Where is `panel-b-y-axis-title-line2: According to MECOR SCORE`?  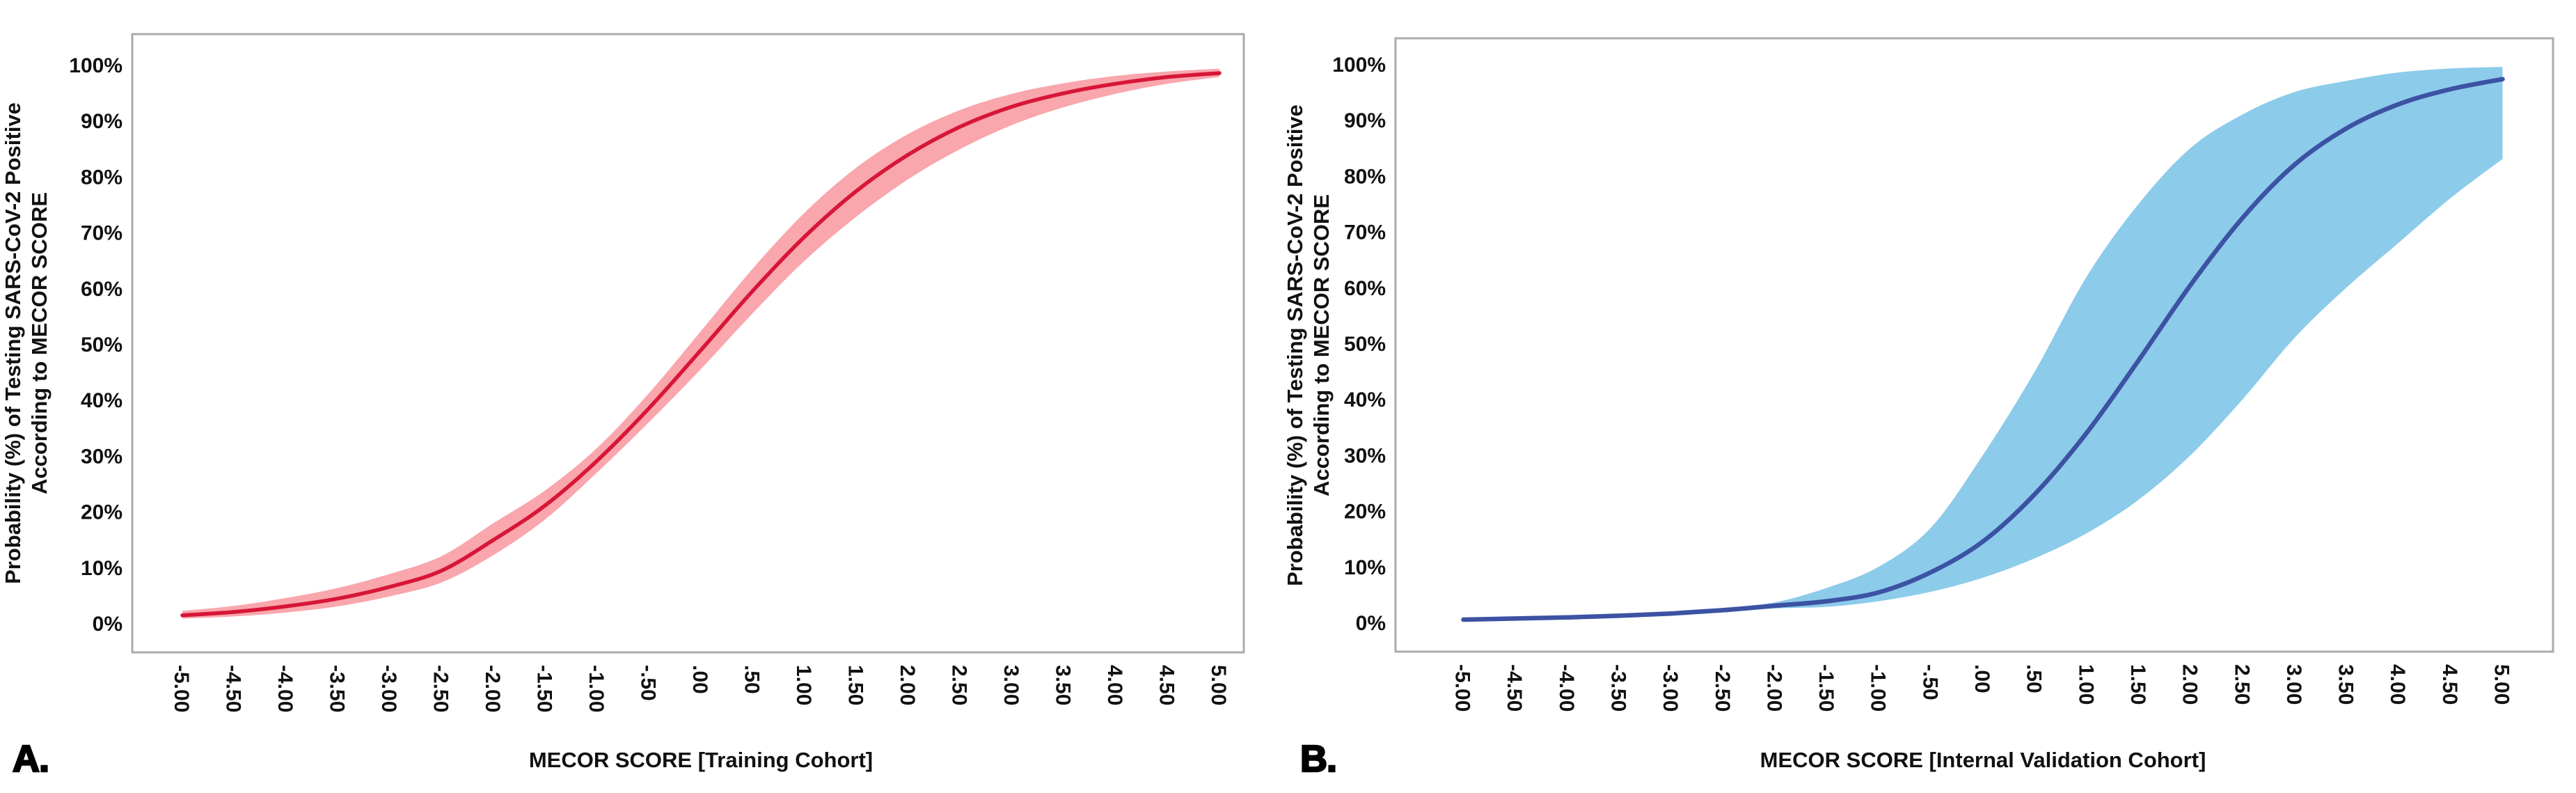 panel-b-y-axis-title-line2: According to MECOR SCORE is located at coordinates (1321, 345).